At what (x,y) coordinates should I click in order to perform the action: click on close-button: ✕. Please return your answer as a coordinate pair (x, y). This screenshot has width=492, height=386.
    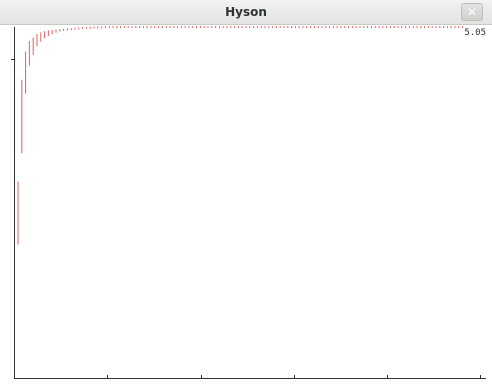
    Looking at the image, I should click on (472, 12).